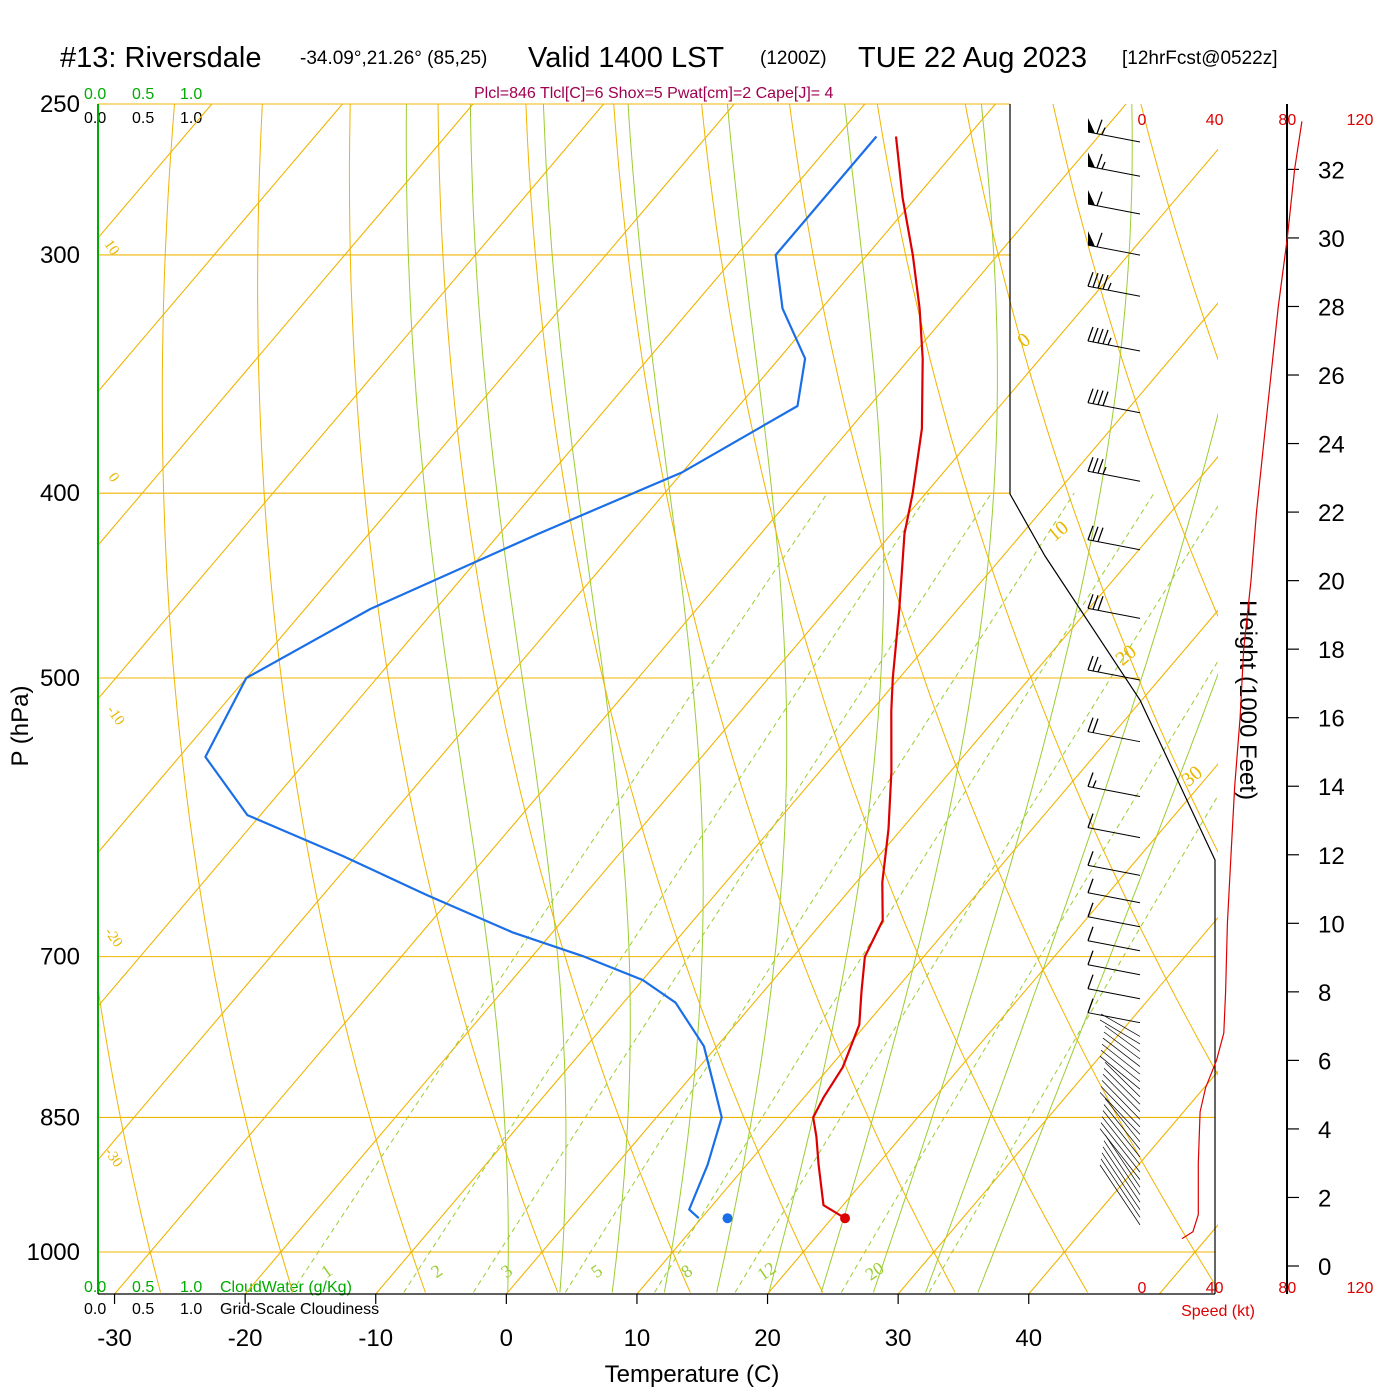 Image resolution: width=1400 pixels, height=1400 pixels. What do you see at coordinates (393, 58) in the screenshot?
I see `station-coords: -34.09°,21.26° (85,25)` at bounding box center [393, 58].